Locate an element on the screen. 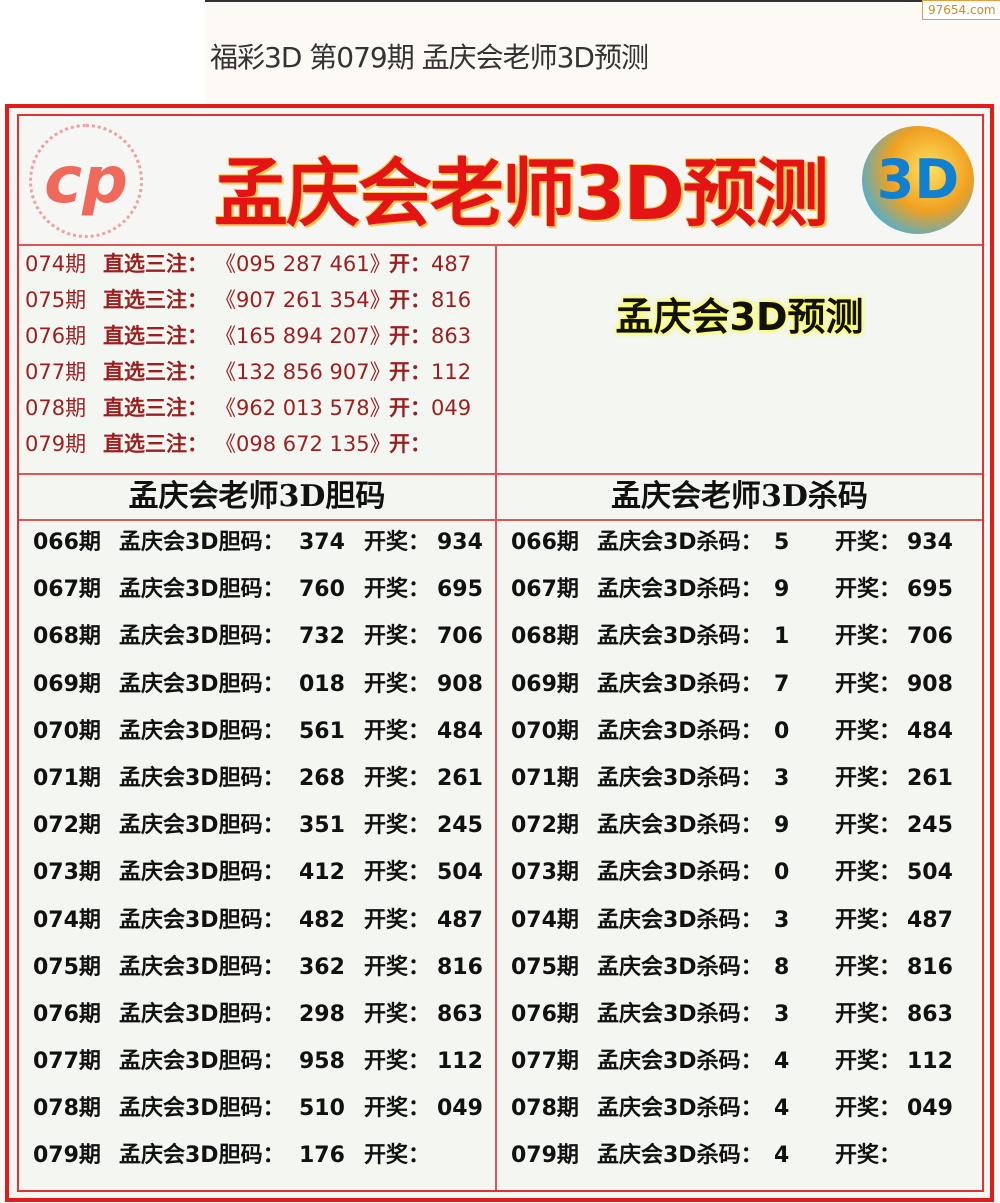  dan-row: 077期 孟庆会3D胆码： 958 开奖： 112 is located at coordinates (257, 1061).